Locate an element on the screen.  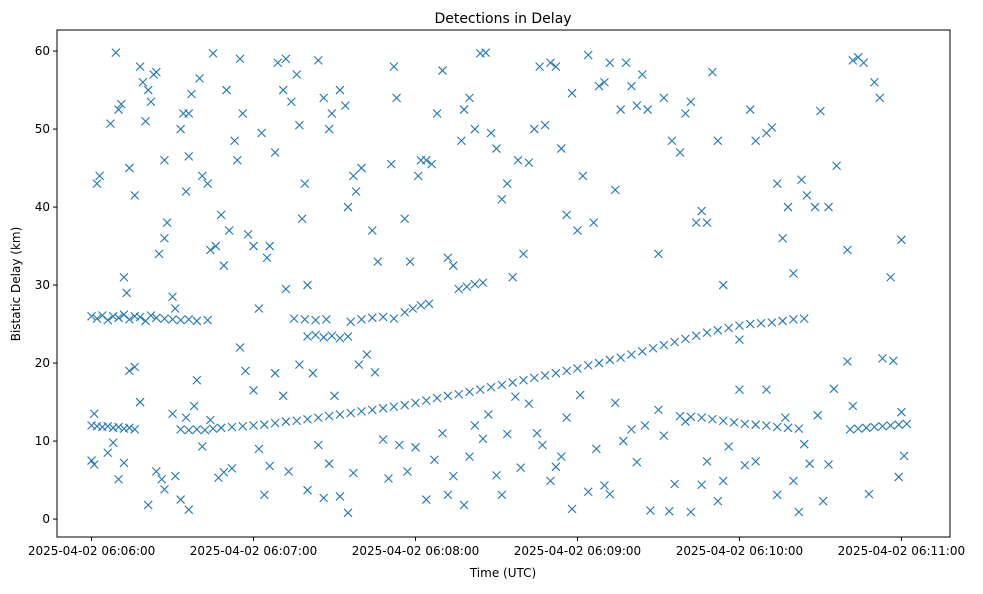
y-tick-label: 40 is located at coordinates (42, 207).